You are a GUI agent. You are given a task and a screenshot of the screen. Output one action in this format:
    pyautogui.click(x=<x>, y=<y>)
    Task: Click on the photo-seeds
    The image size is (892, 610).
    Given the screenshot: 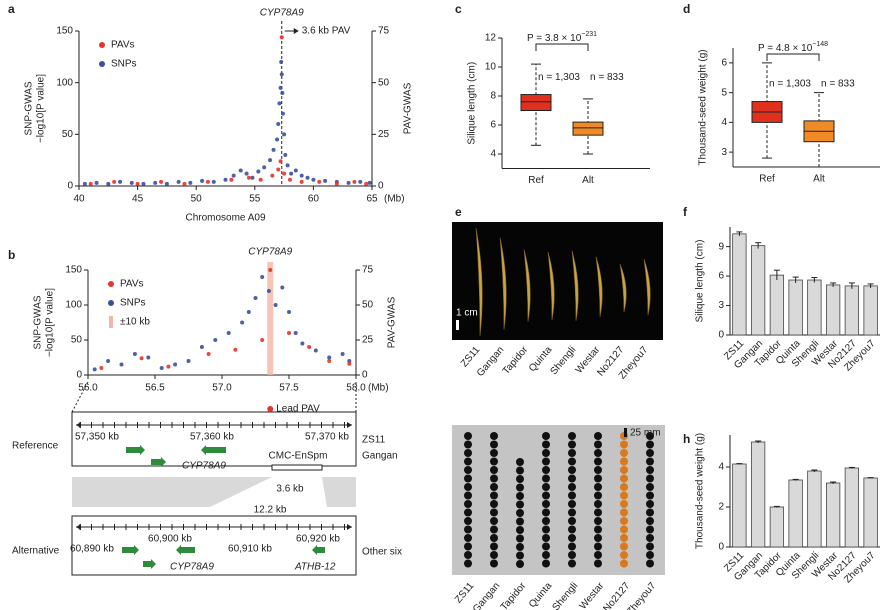 What is the action you would take?
    pyautogui.click(x=558, y=500)
    